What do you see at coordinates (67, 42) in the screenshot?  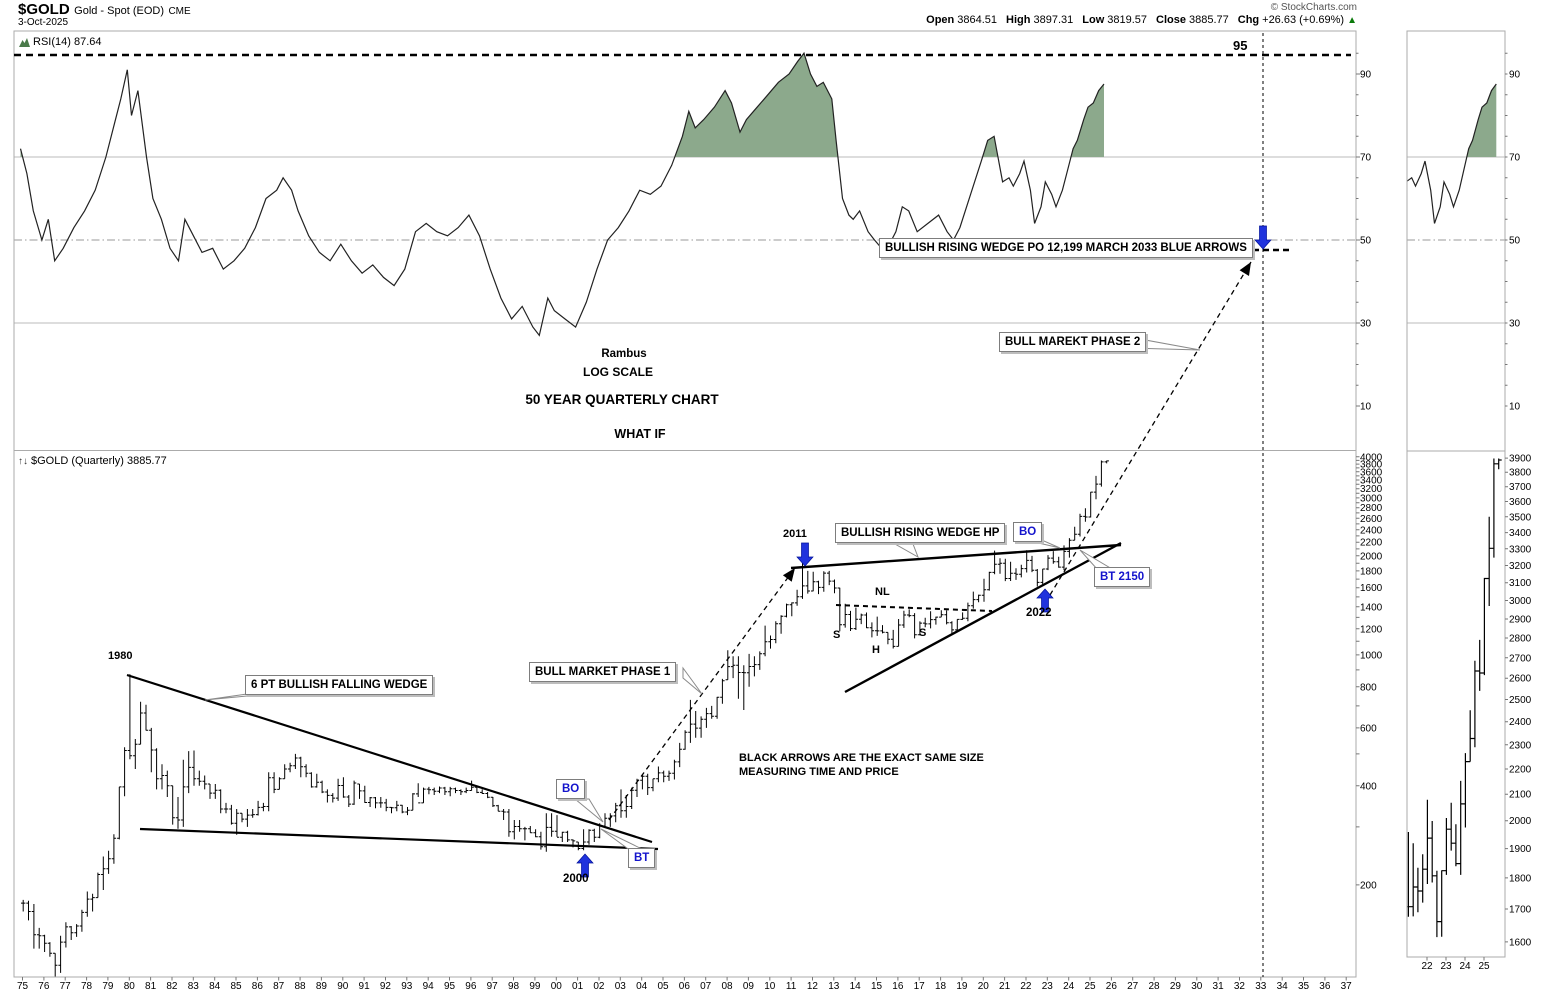 I see `rsi-label: RSI(14) 87.64` at bounding box center [67, 42].